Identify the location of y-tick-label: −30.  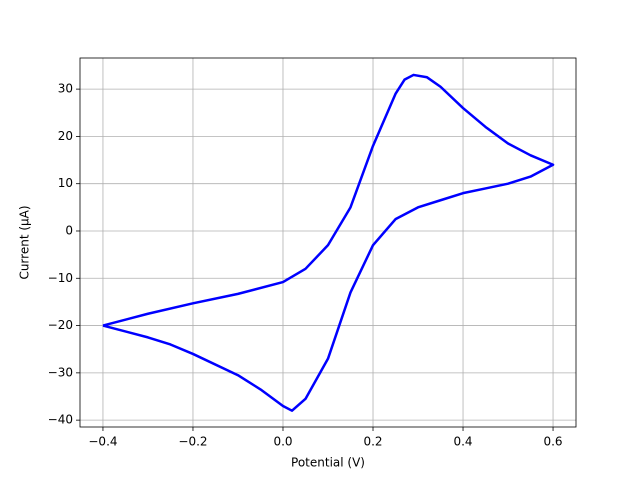
(60, 372).